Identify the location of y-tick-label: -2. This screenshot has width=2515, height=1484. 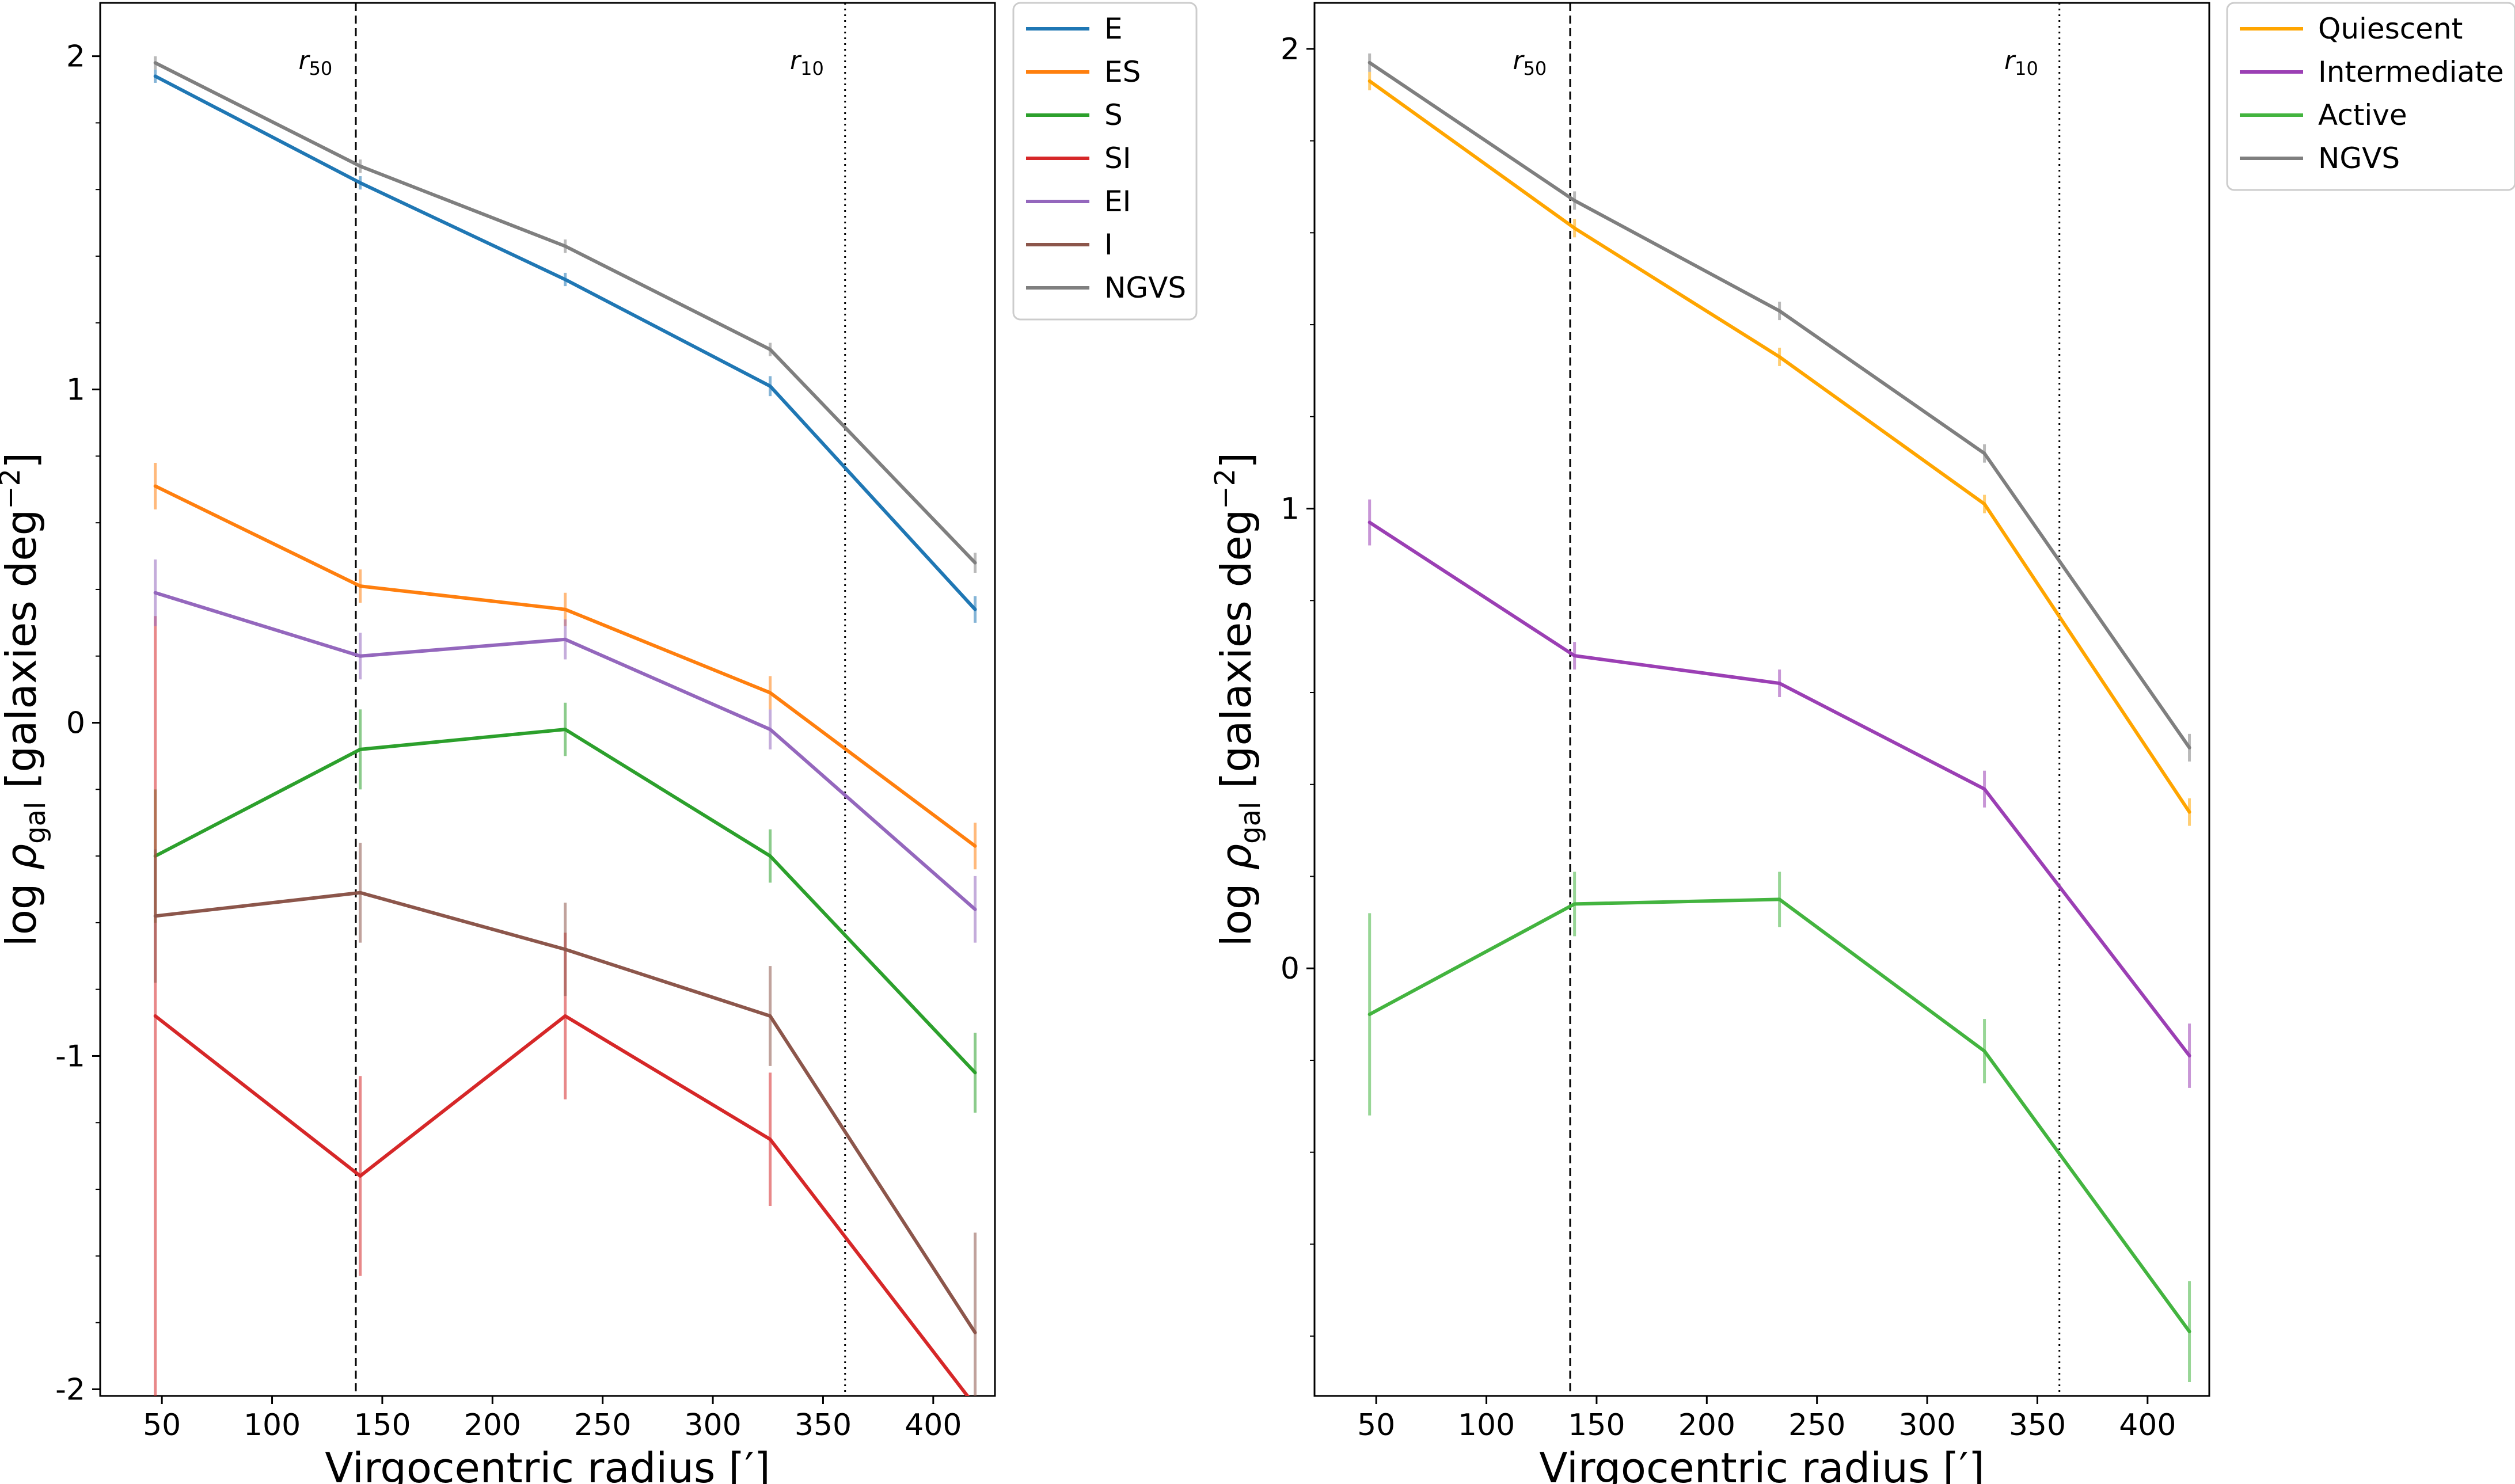
(70, 1389).